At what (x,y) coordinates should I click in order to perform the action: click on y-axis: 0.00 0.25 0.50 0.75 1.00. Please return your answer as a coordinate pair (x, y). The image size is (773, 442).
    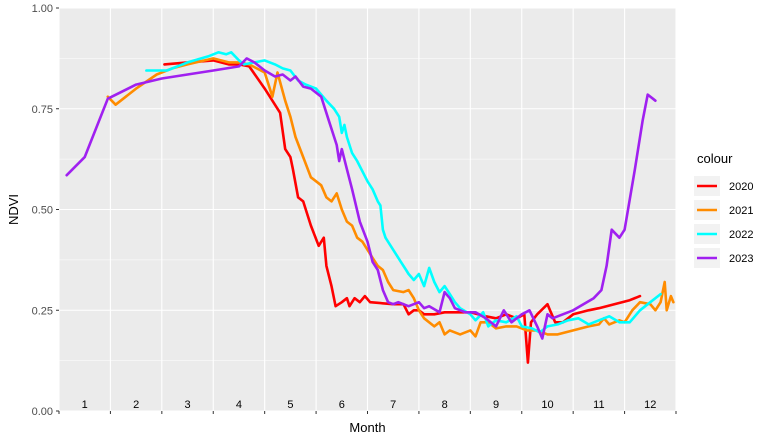
    Looking at the image, I should click on (45, 210).